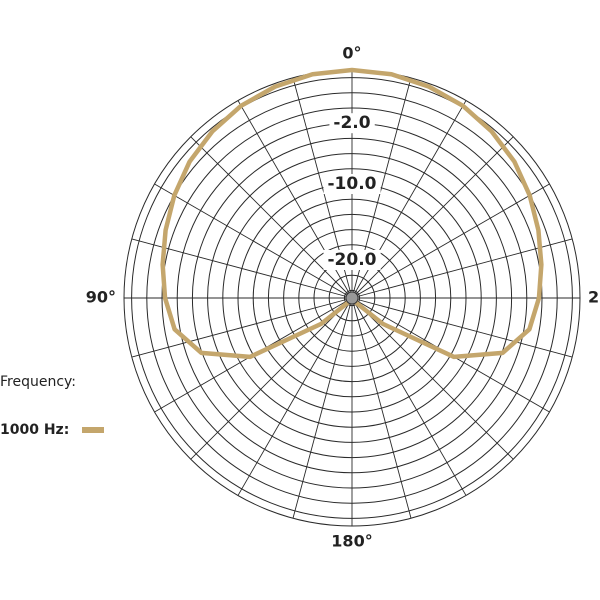 The width and height of the screenshot is (600, 600). I want to click on theta-tick-label: 2, so click(593, 297).